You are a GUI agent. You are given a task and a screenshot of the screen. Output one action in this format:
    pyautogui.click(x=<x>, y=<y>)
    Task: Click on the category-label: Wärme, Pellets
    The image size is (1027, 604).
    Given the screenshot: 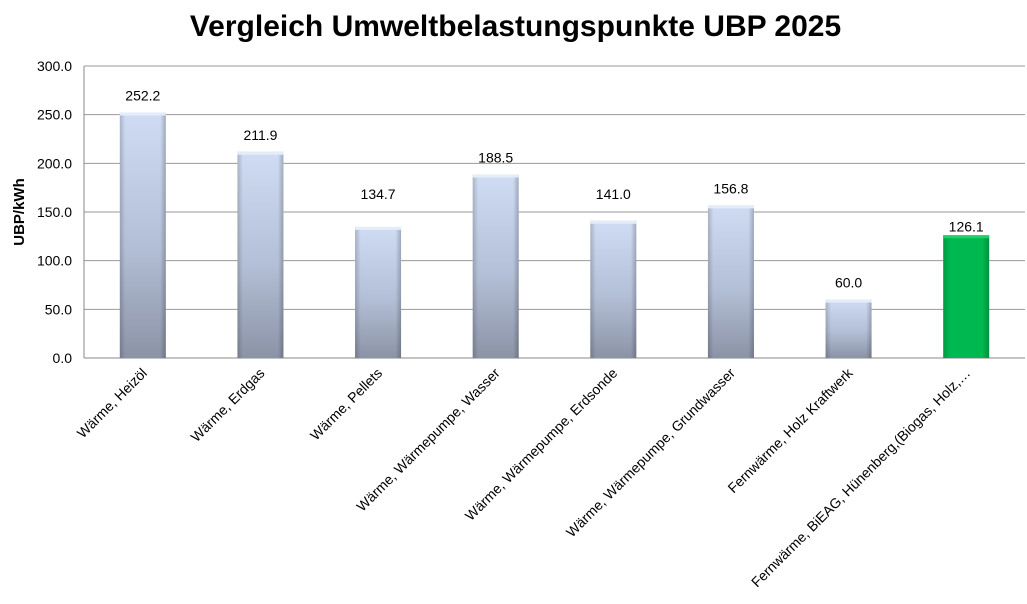 What is the action you would take?
    pyautogui.click(x=346, y=404)
    